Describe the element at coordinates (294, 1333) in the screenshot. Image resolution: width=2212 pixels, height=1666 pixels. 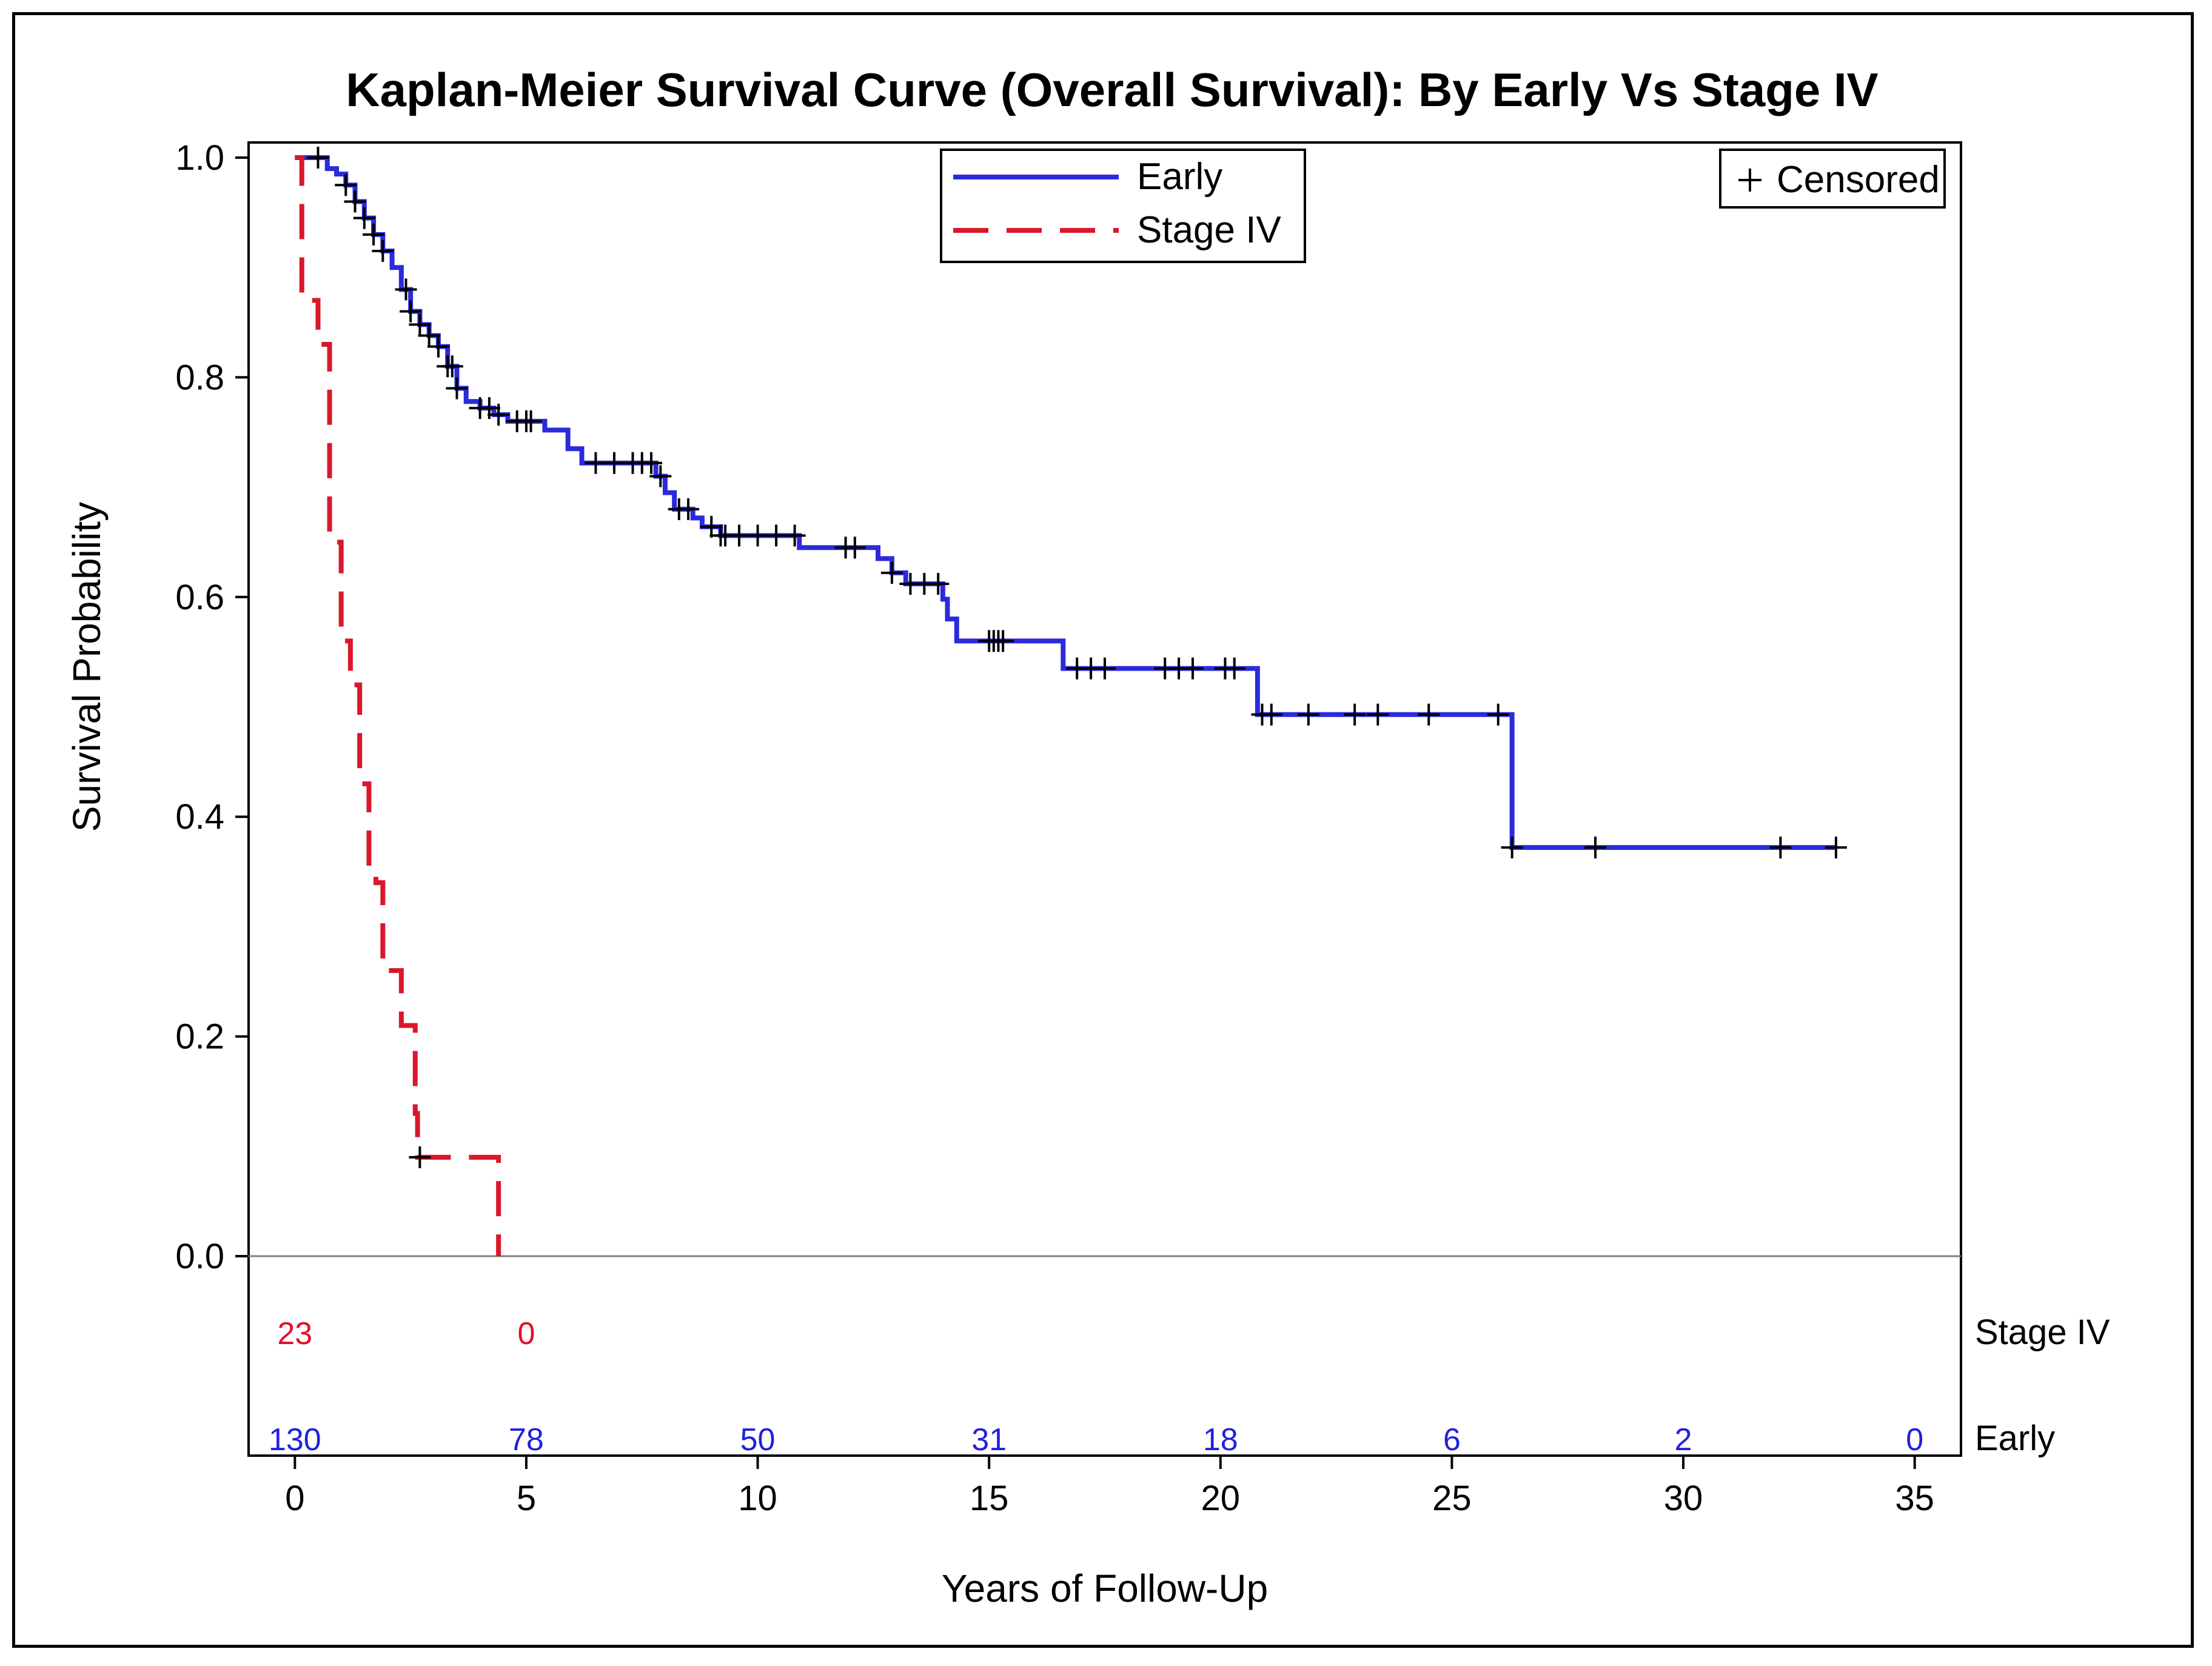
I see `risk-count-stage-iv: 23` at that location.